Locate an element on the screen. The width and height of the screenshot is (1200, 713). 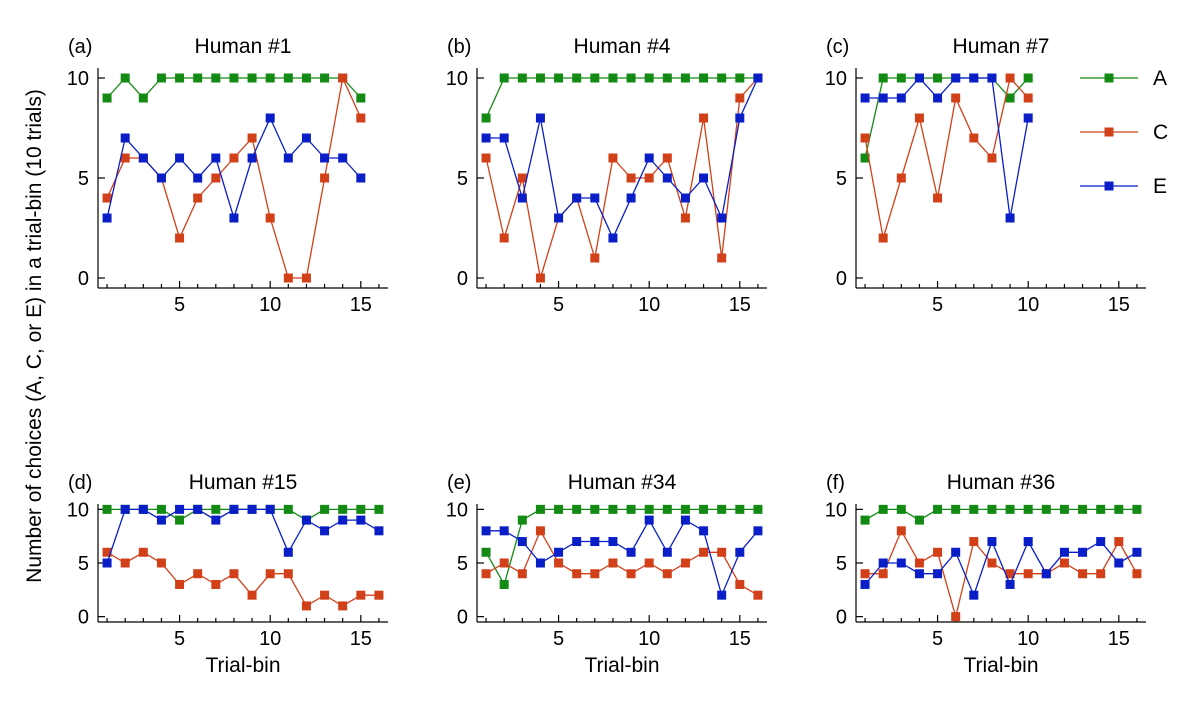
panel-6: 0 5 10 5 10 15 (f) Human #36 Trial-bin is located at coordinates (985, 574).